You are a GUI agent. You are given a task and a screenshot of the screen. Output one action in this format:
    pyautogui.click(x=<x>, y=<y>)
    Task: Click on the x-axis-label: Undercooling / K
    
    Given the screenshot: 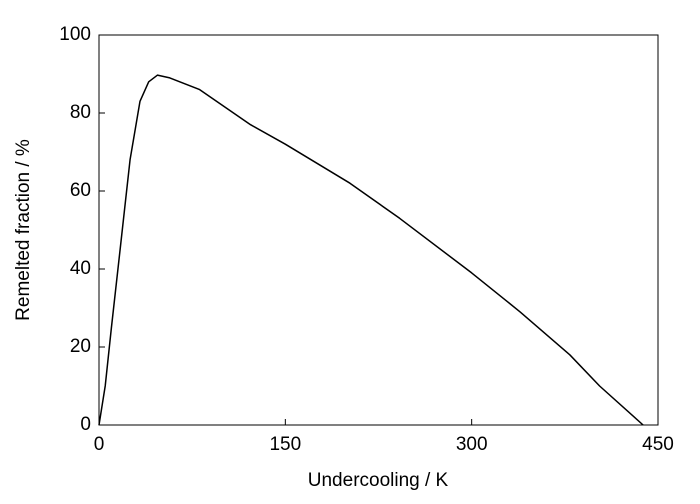 What is the action you would take?
    pyautogui.click(x=378, y=480)
    